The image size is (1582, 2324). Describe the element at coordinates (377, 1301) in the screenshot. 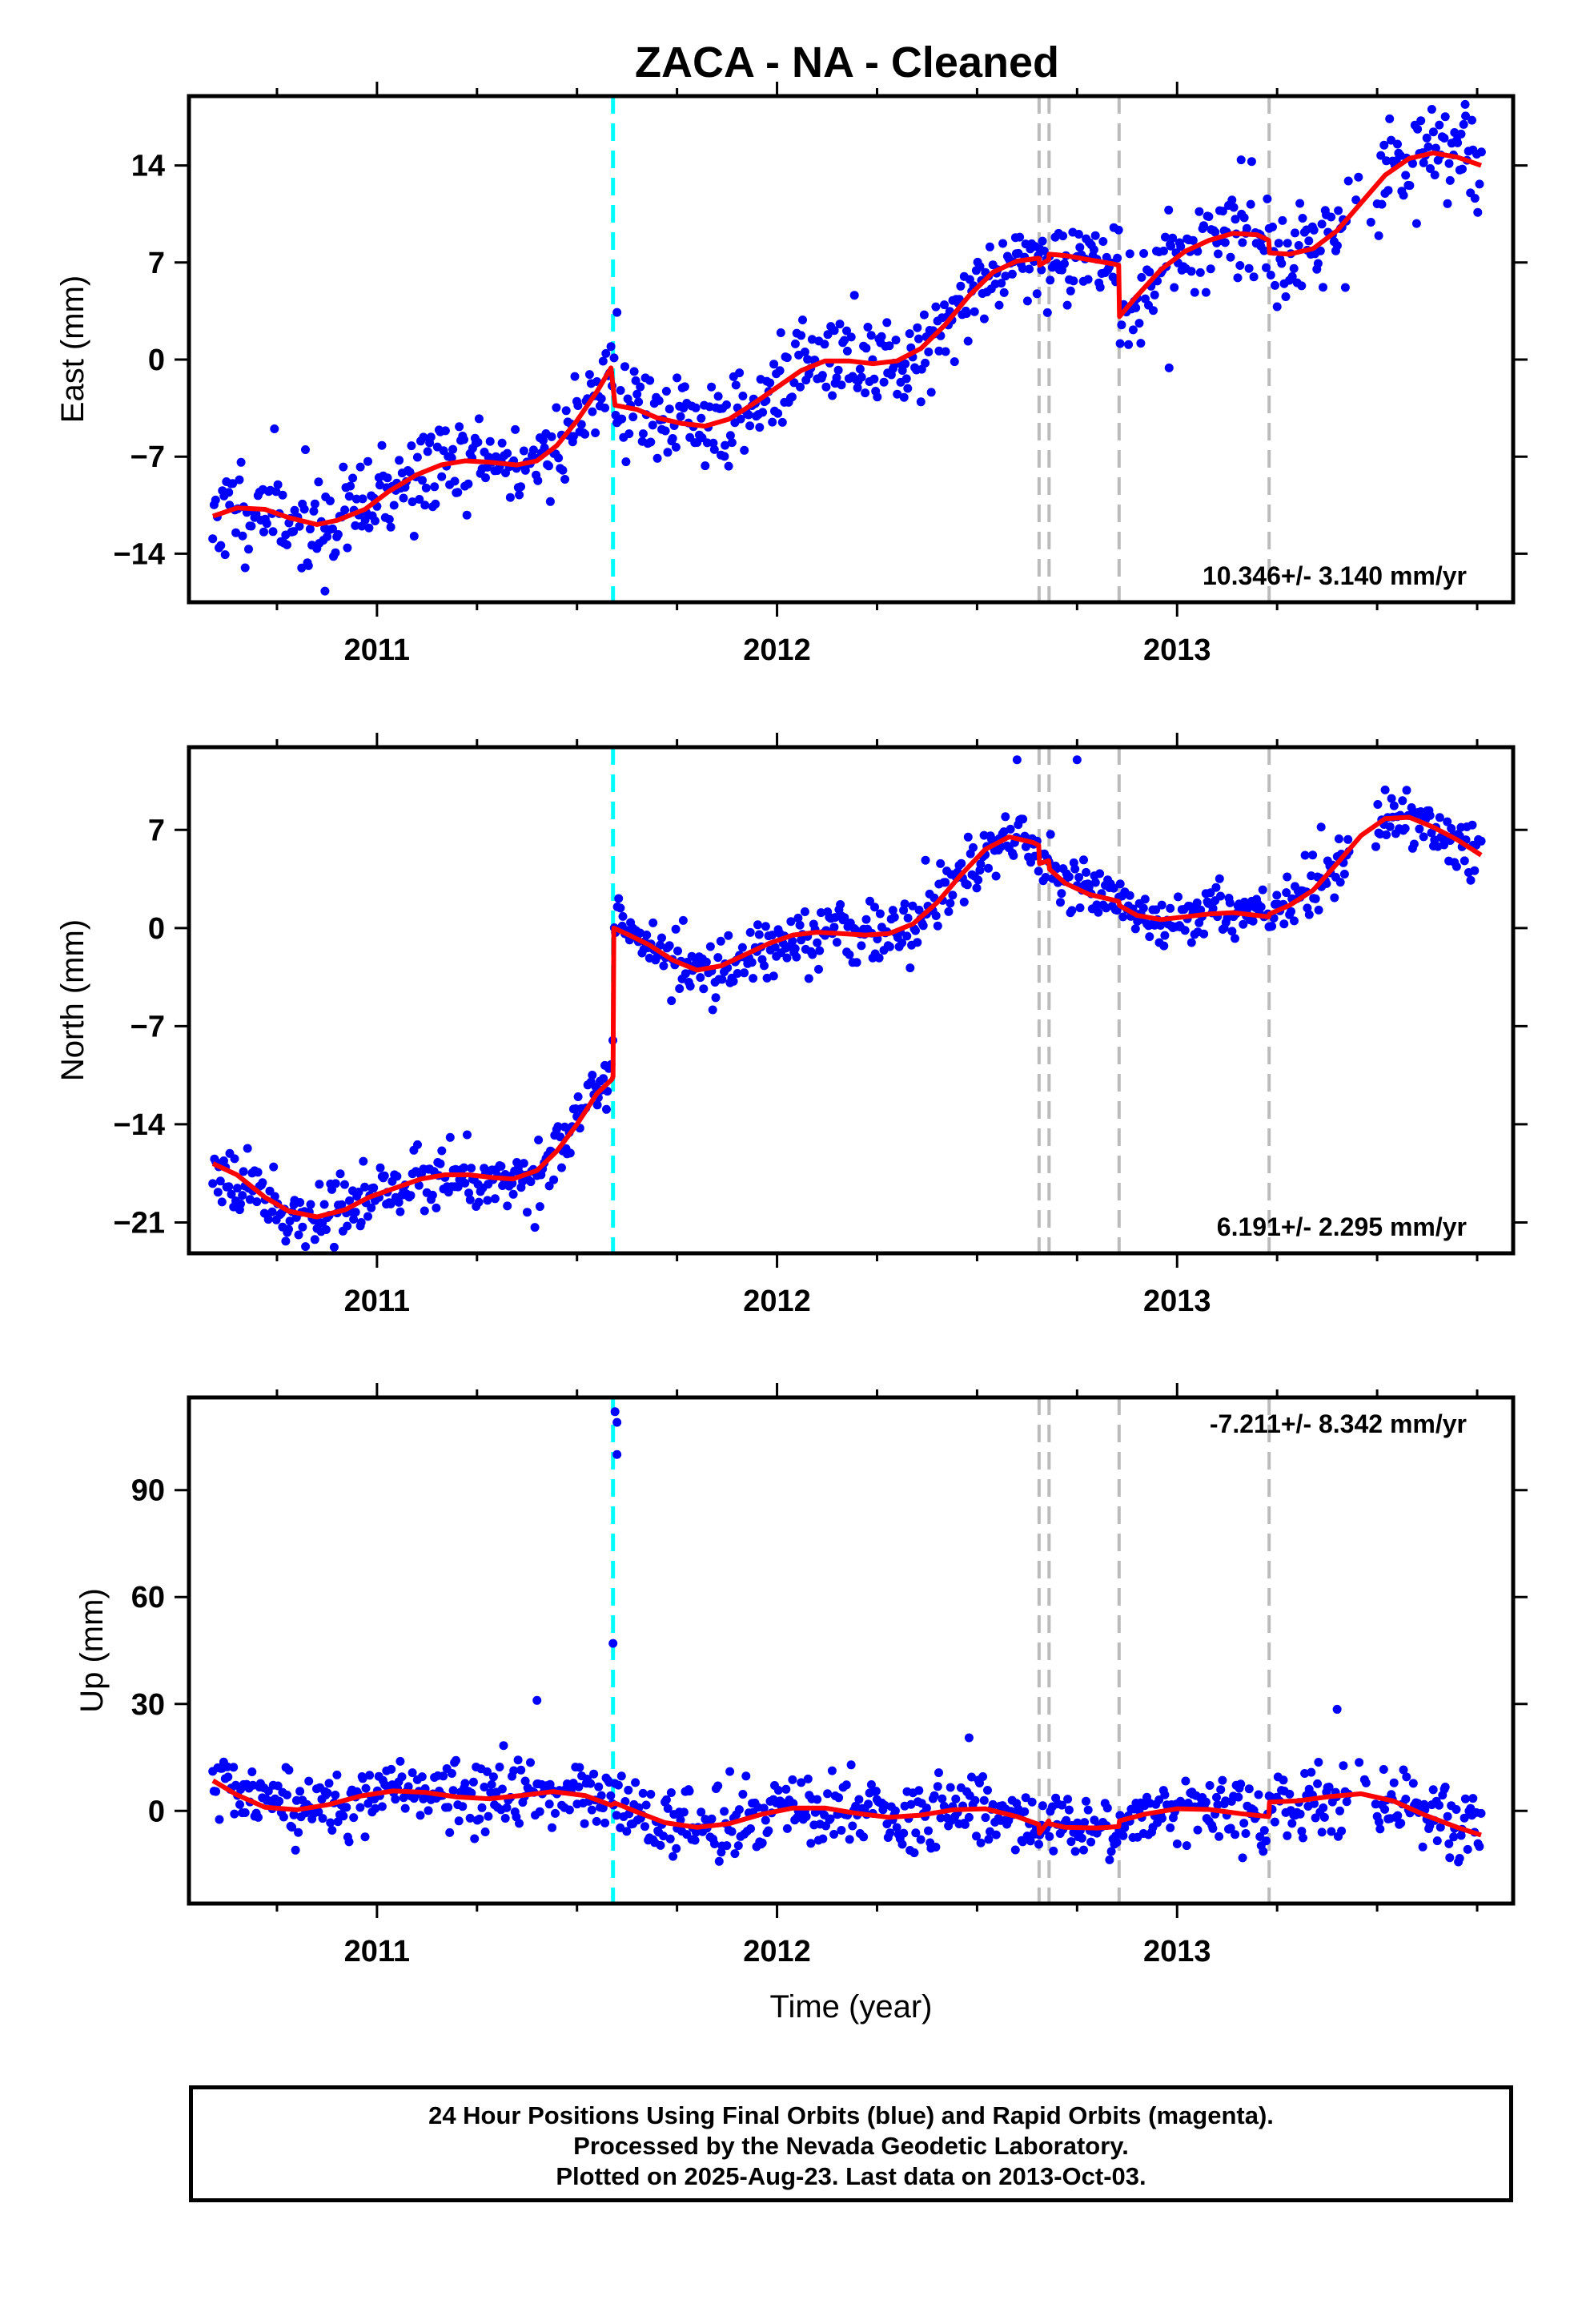

I see `x-tick-label: 2011` at that location.